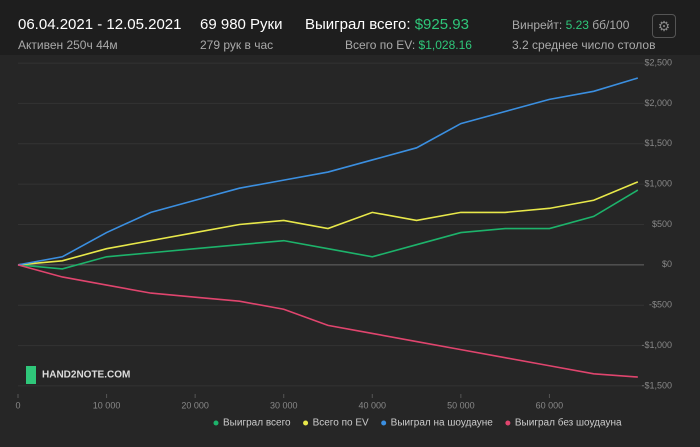 The height and width of the screenshot is (447, 700). Describe the element at coordinates (658, 62) in the screenshot. I see `y-tick-label: $2,500` at that location.